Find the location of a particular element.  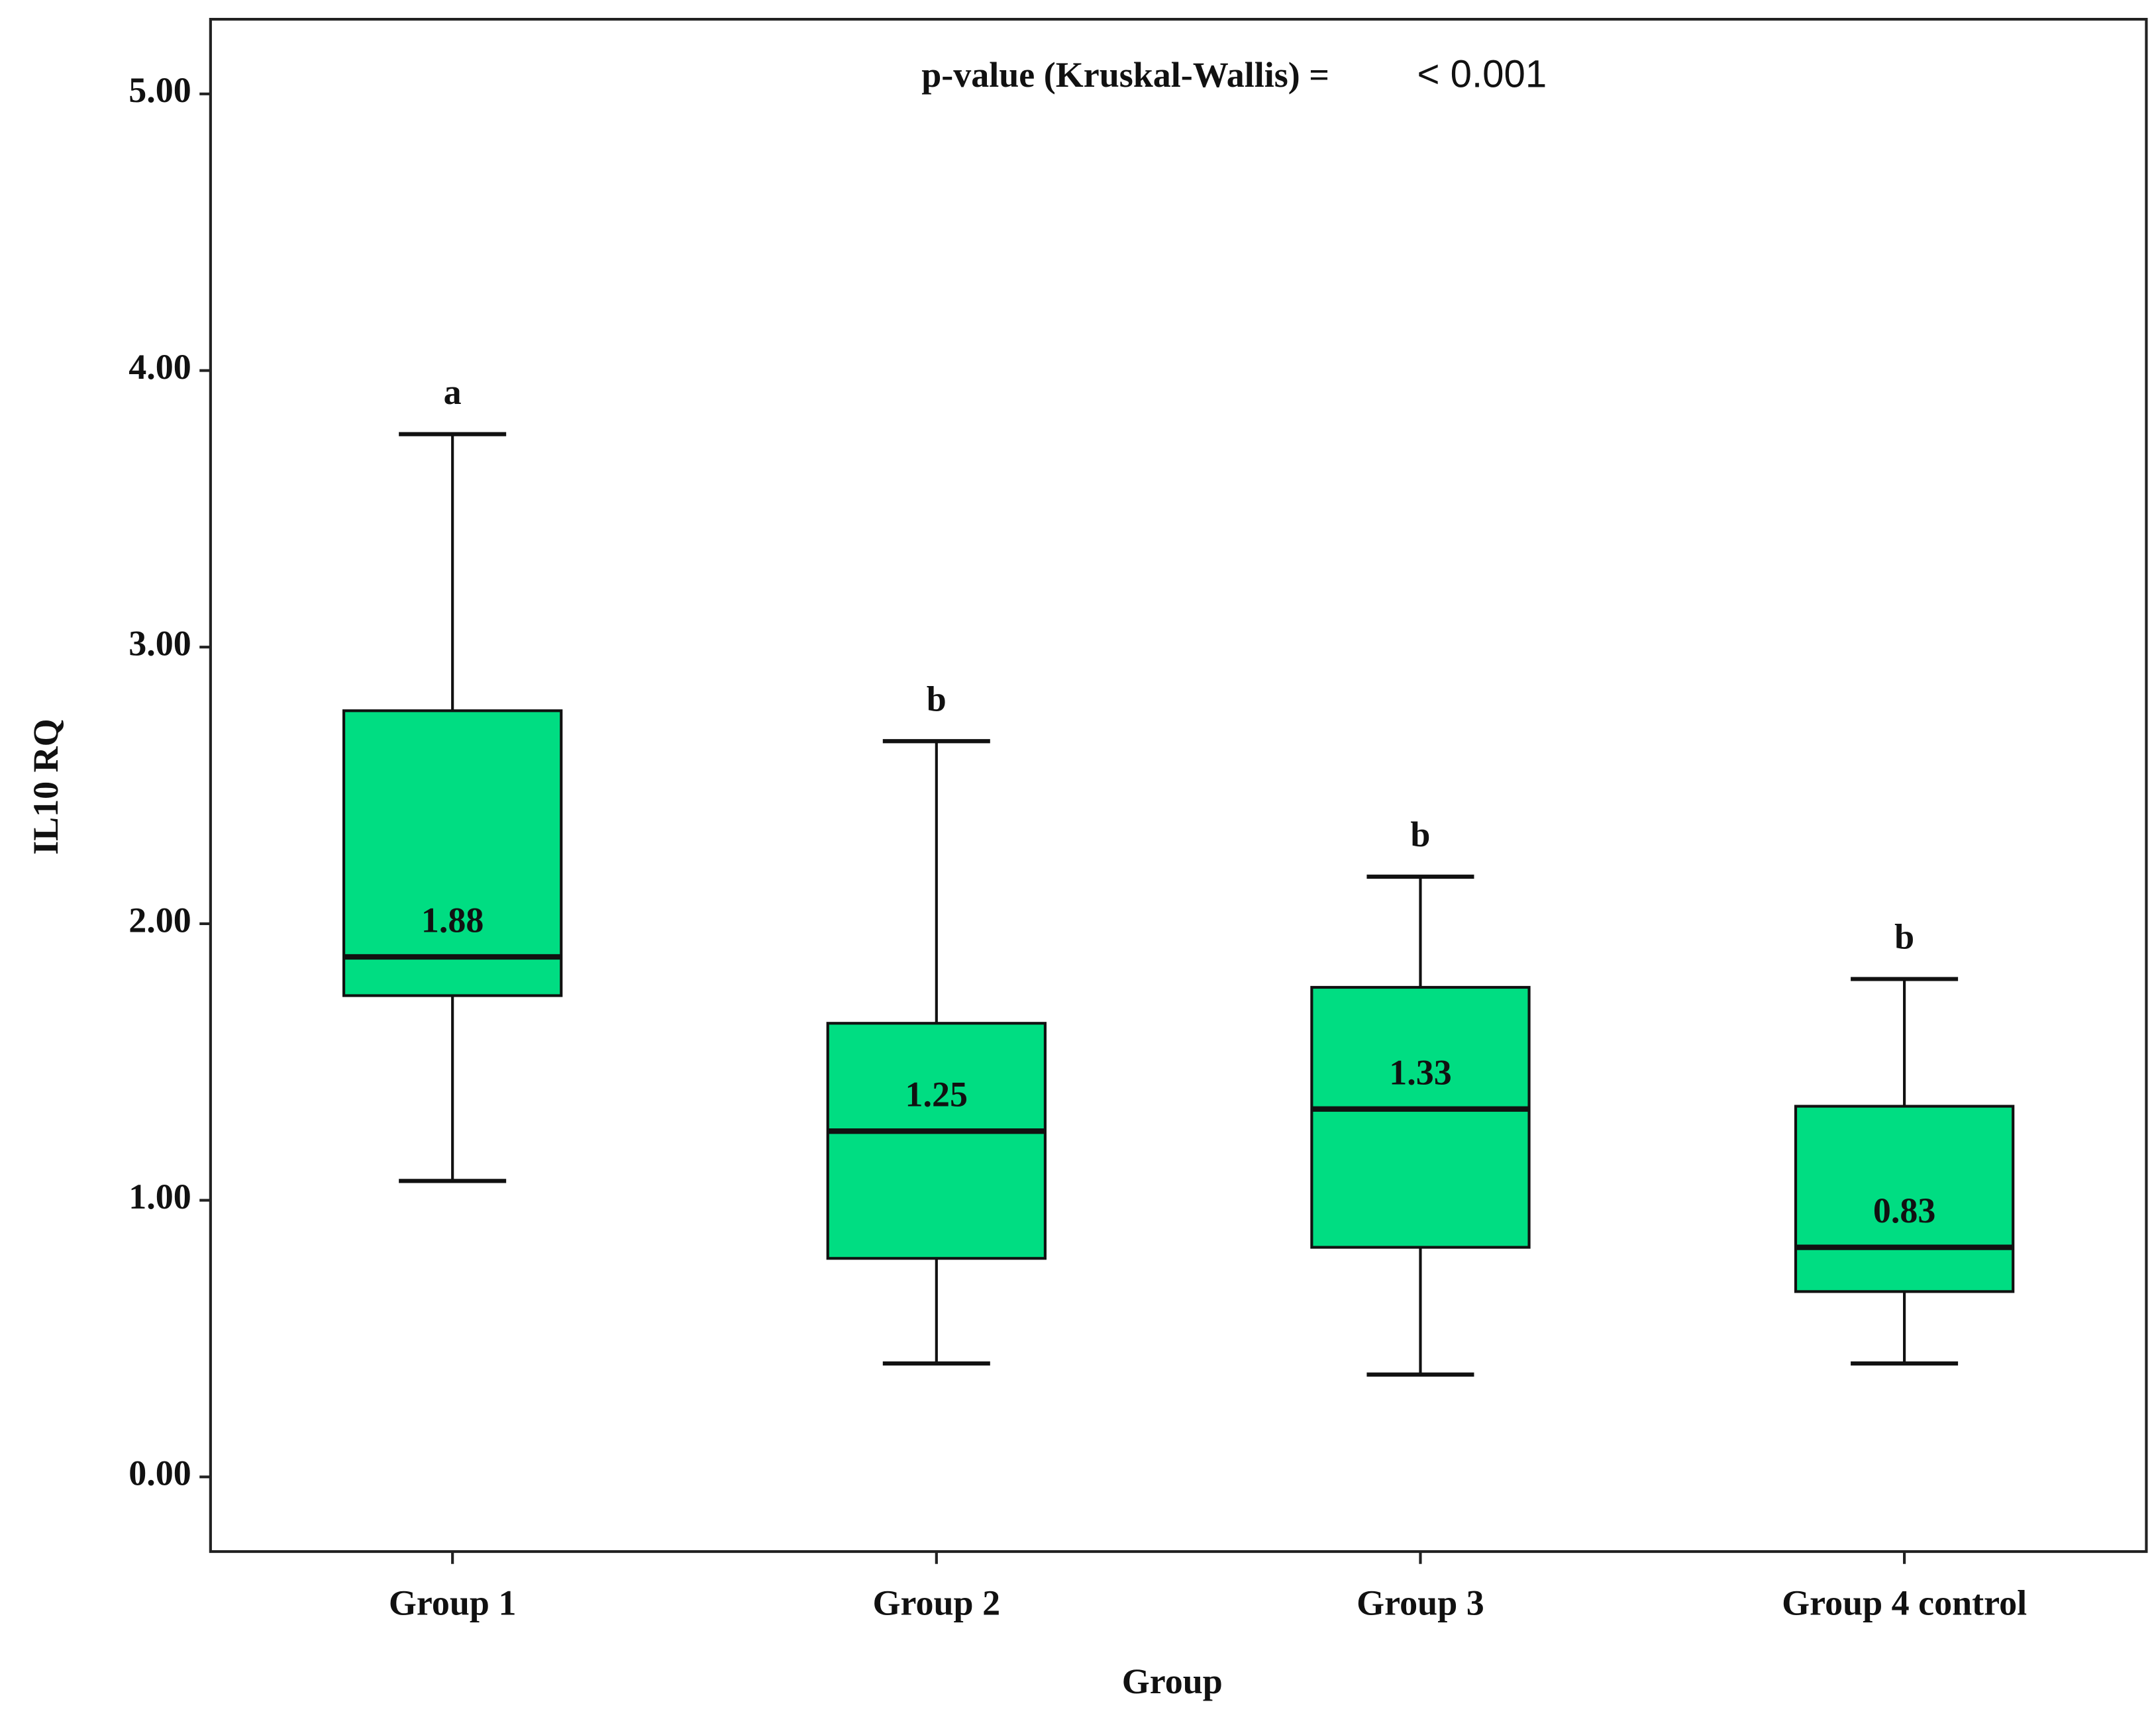

x-tick-label: Group 2 is located at coordinates (937, 1603).